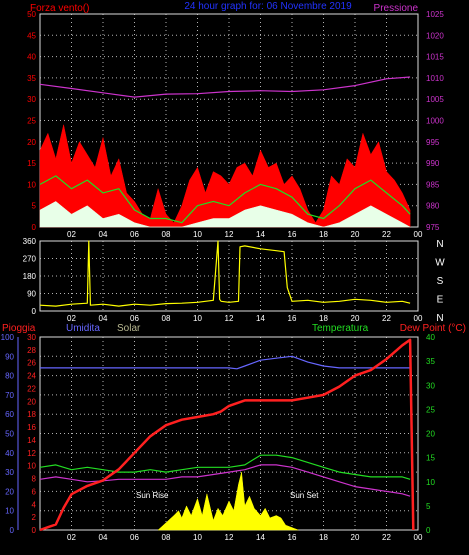 The image size is (469, 555). Describe the element at coordinates (9, 511) in the screenshot. I see `humidity-y-tick-label: 10` at that location.